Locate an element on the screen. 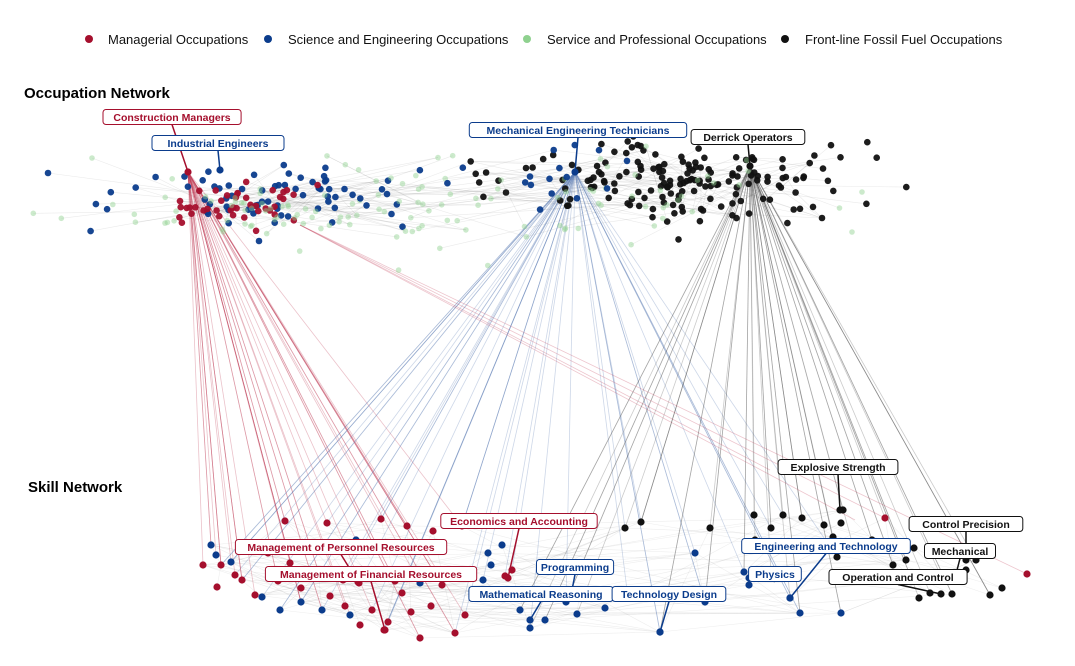  occupation-label-3-leader is located at coordinates (576, 155).